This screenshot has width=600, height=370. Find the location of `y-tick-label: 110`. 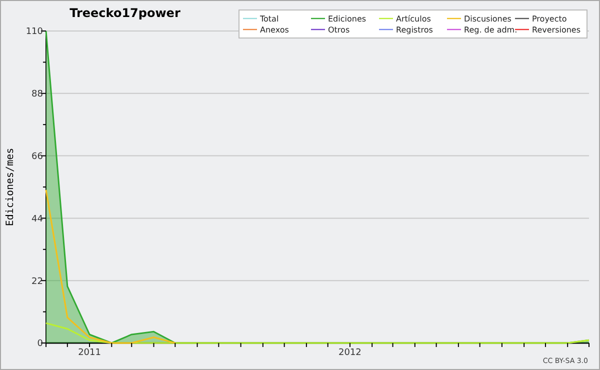

y-tick-label: 110 is located at coordinates (35, 32).